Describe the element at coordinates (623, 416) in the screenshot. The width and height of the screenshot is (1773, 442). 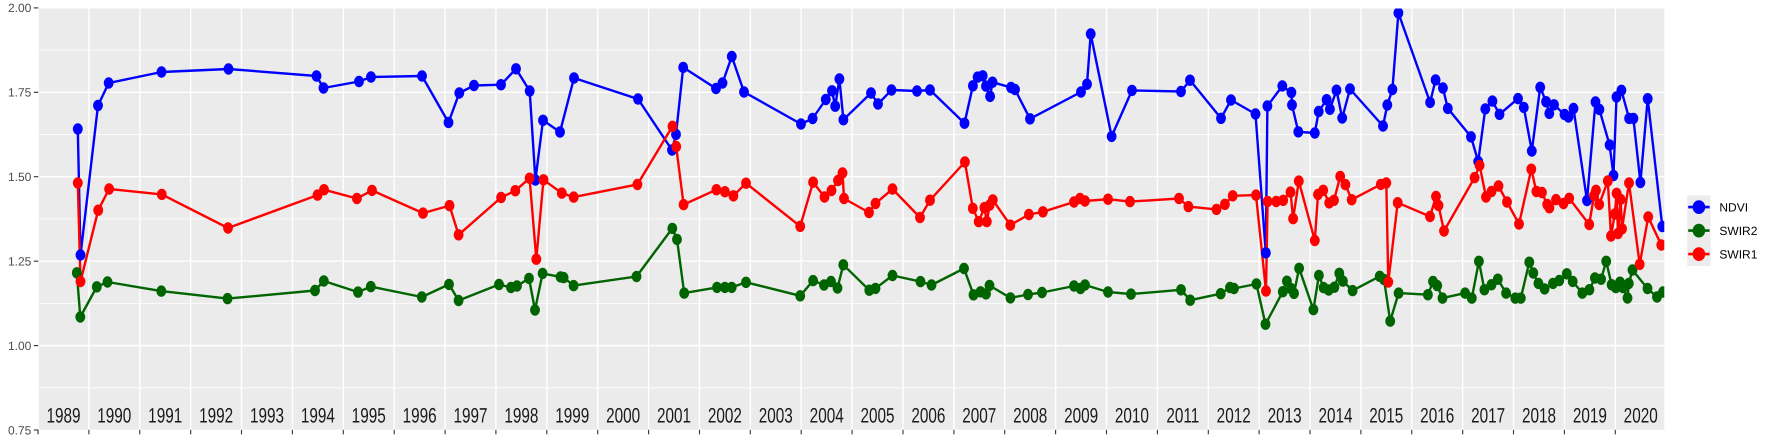
I see `svg-text: 2000` at that location.